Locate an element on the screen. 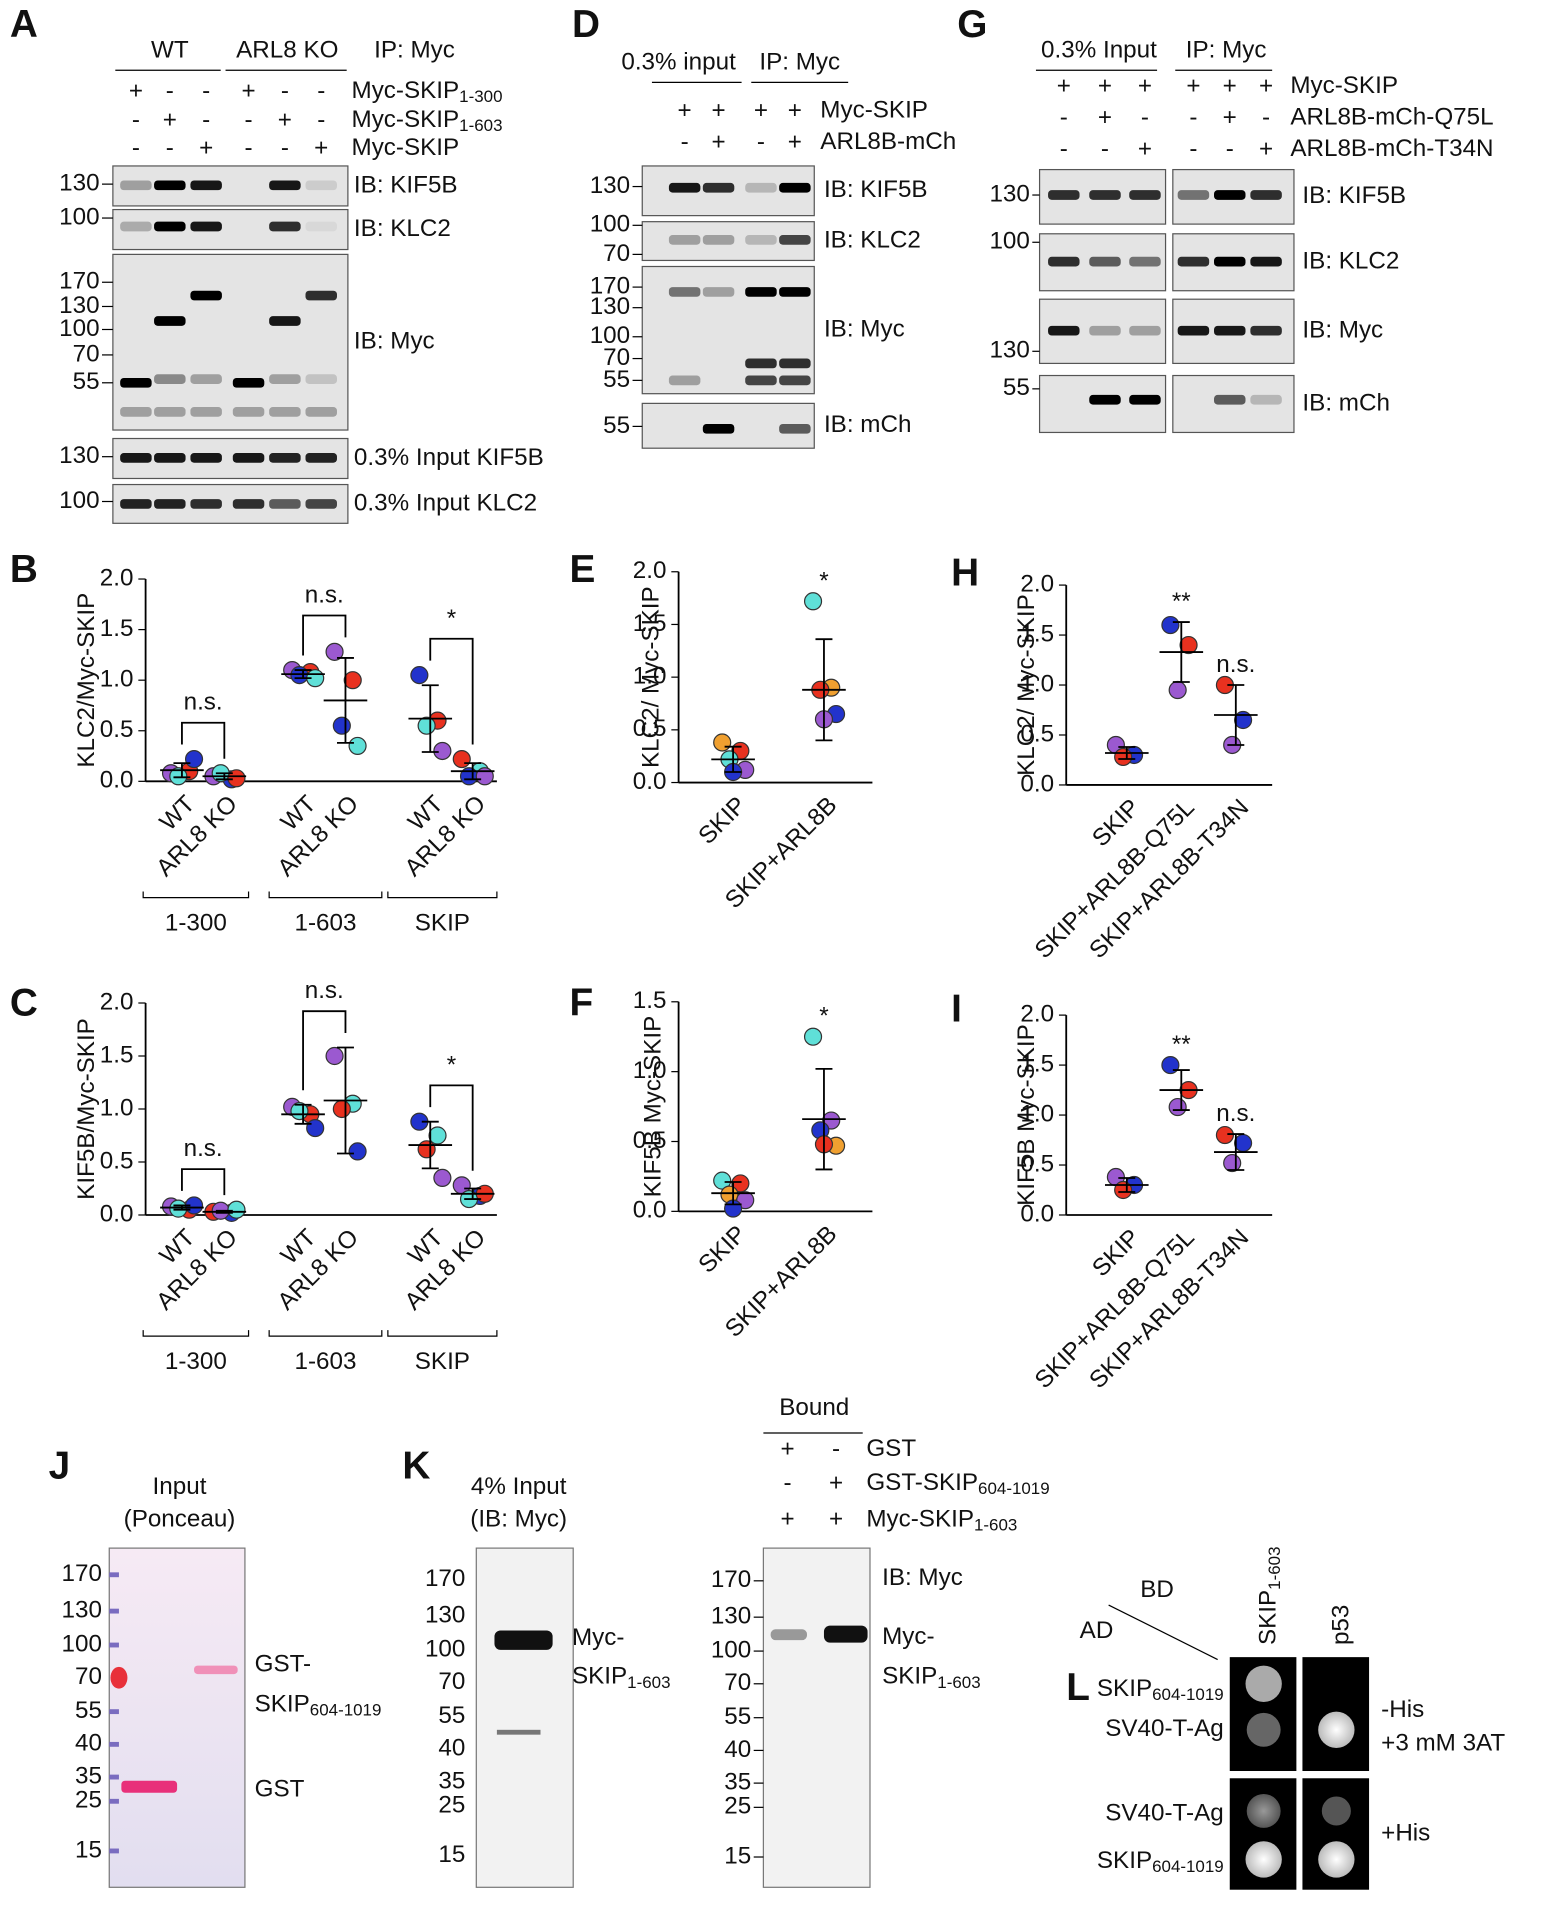  column-header: IP: Myc is located at coordinates (799, 61).